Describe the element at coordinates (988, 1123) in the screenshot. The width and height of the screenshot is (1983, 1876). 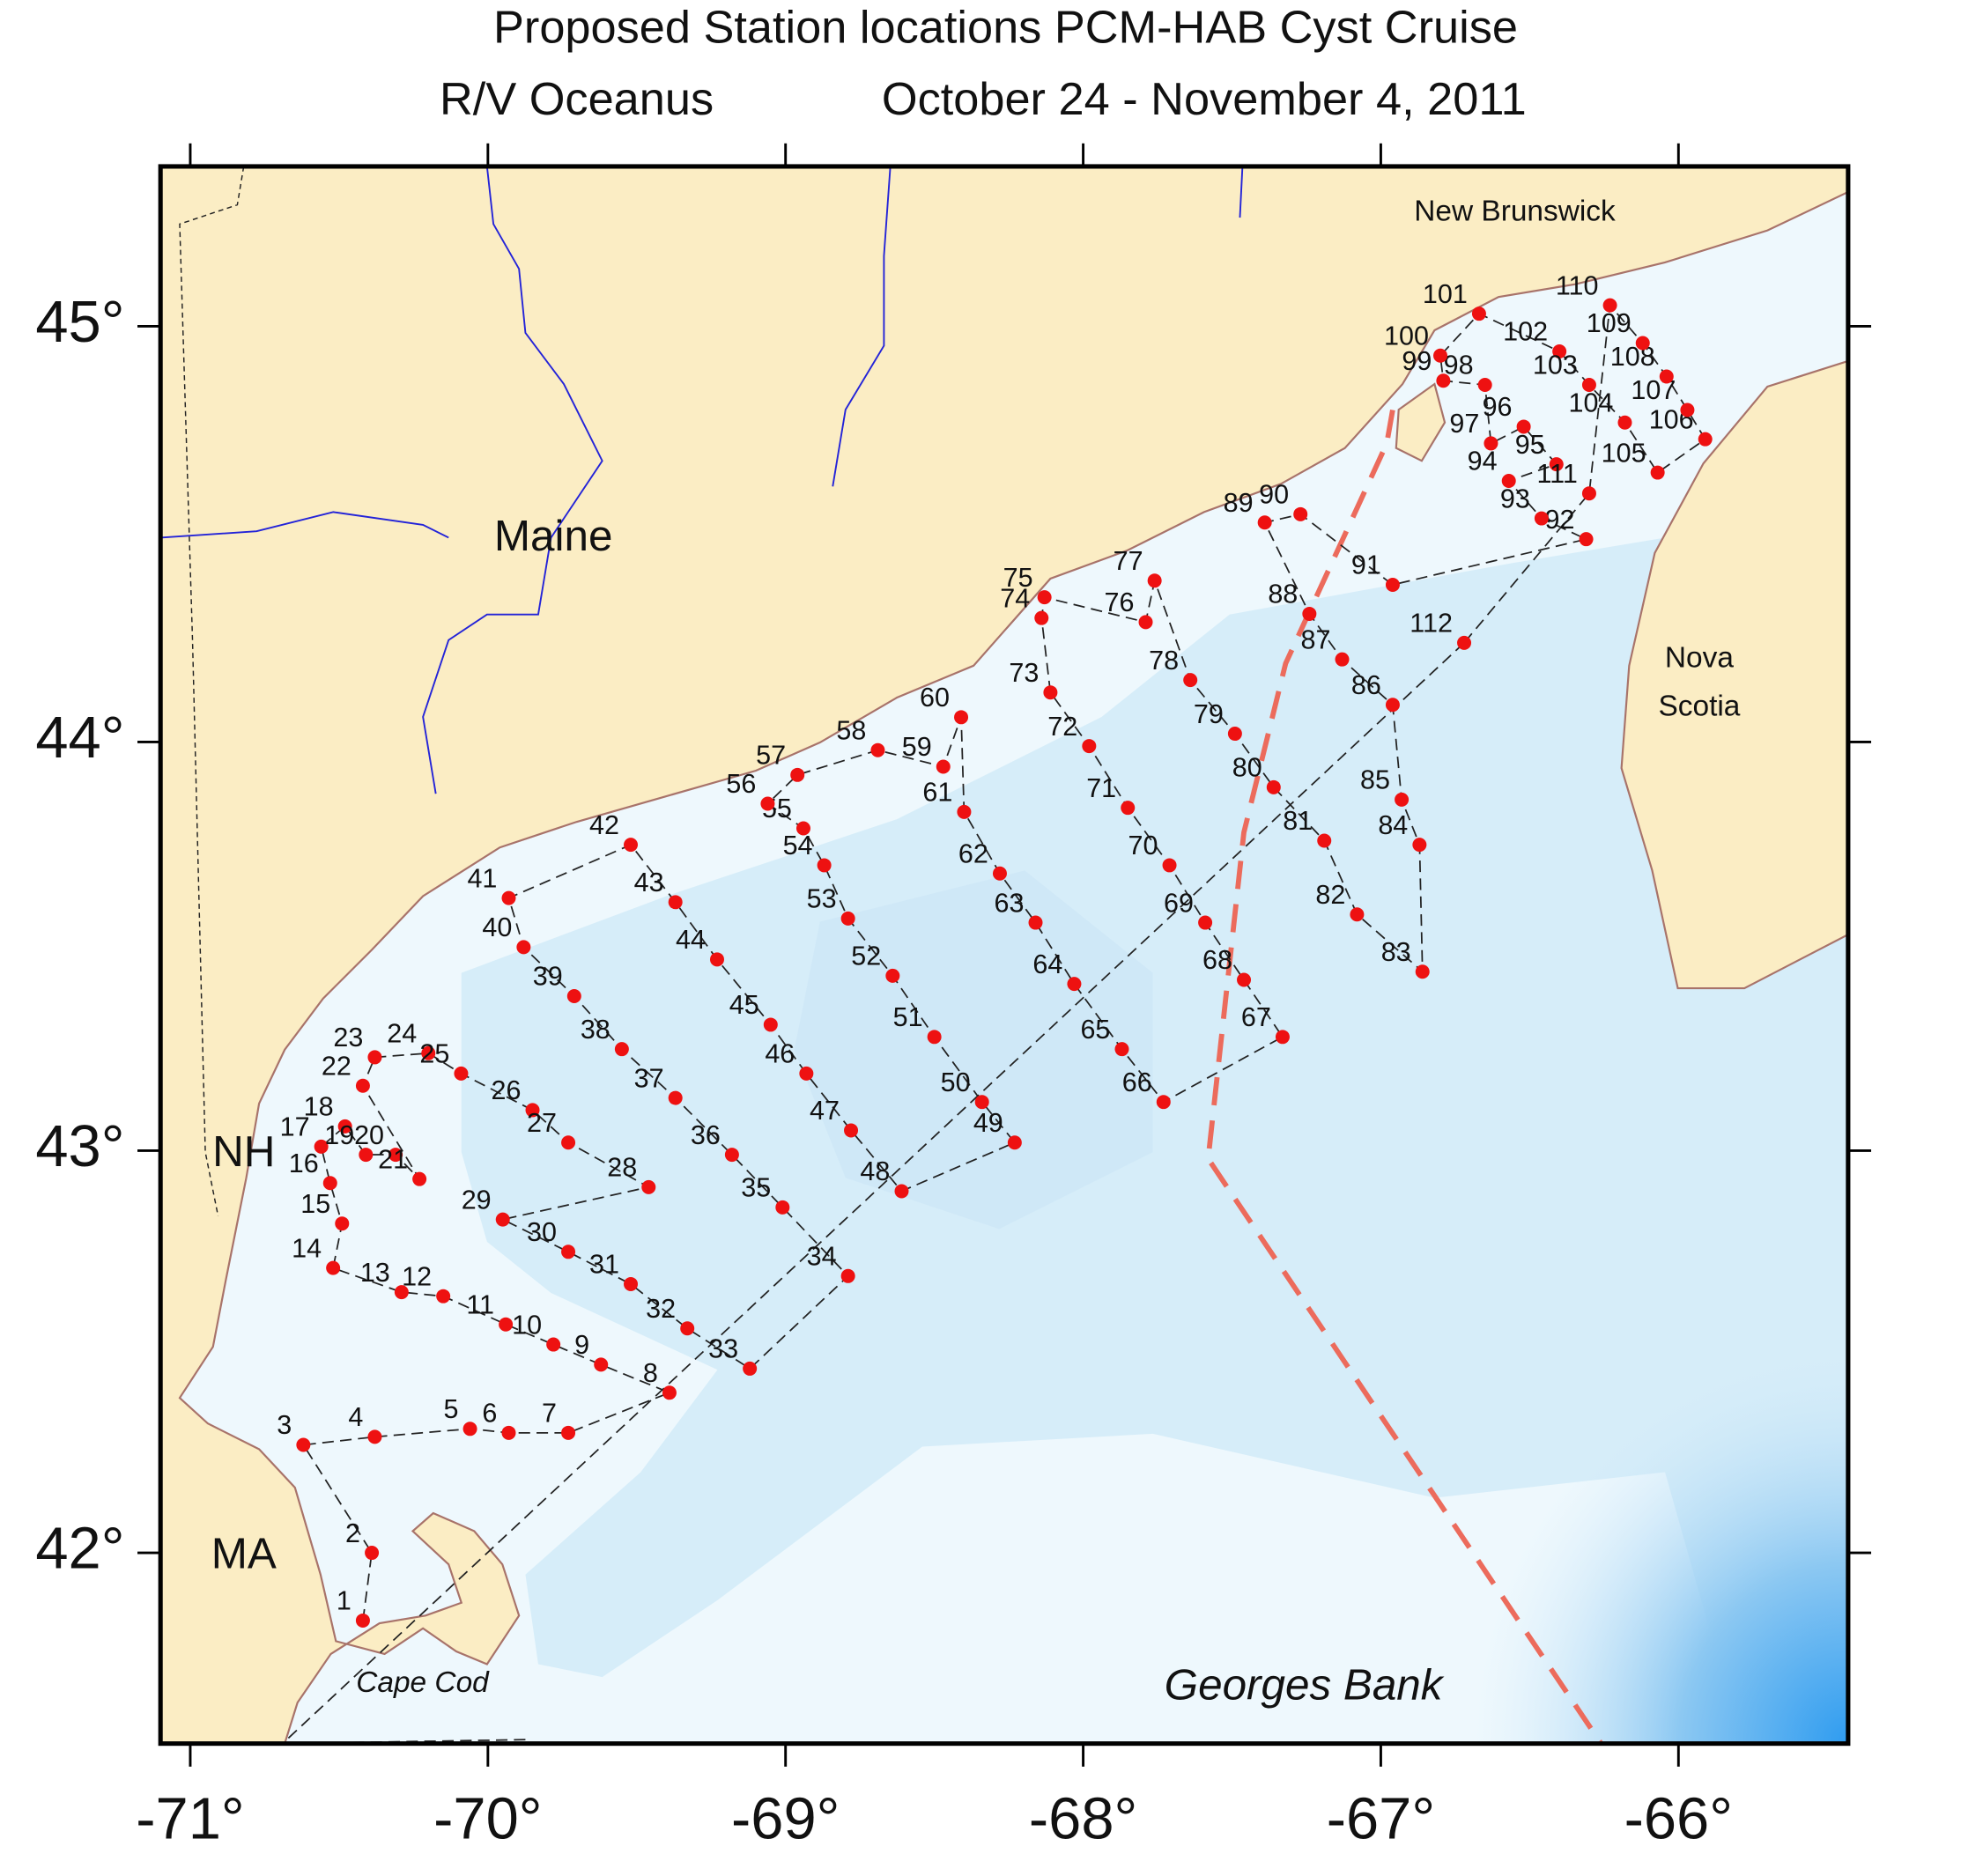
I see `station-label: 49` at that location.